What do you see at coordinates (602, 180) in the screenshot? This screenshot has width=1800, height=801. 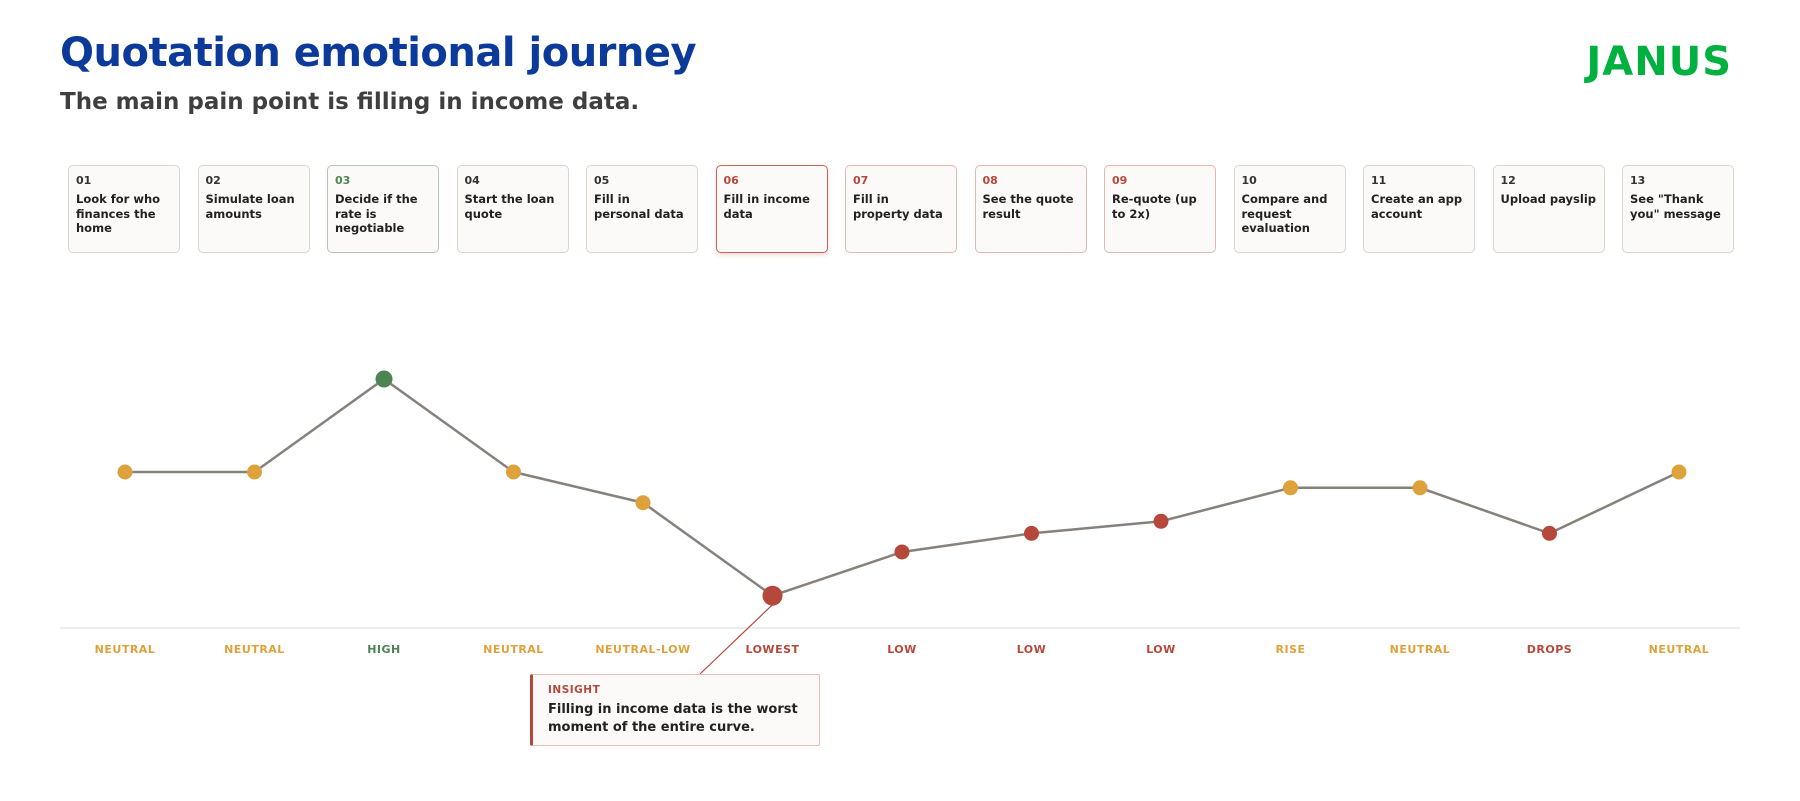 I see `step-number: 05` at bounding box center [602, 180].